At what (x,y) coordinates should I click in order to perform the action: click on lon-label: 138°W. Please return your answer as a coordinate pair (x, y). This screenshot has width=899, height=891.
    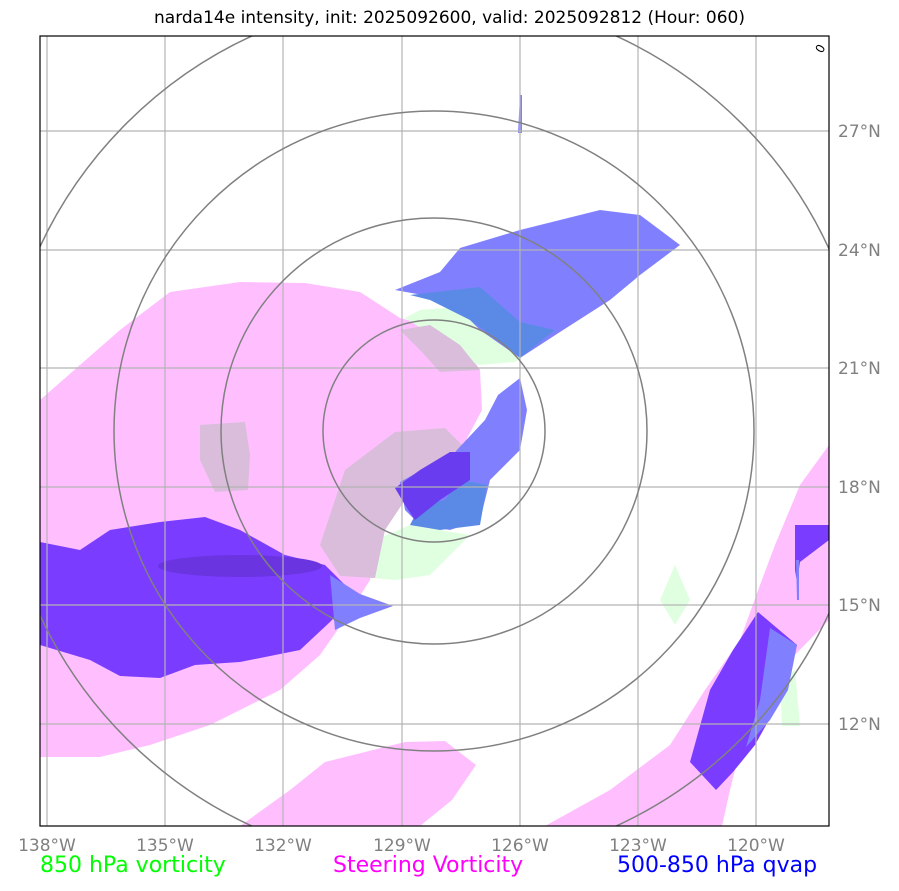
    Looking at the image, I should click on (47, 846).